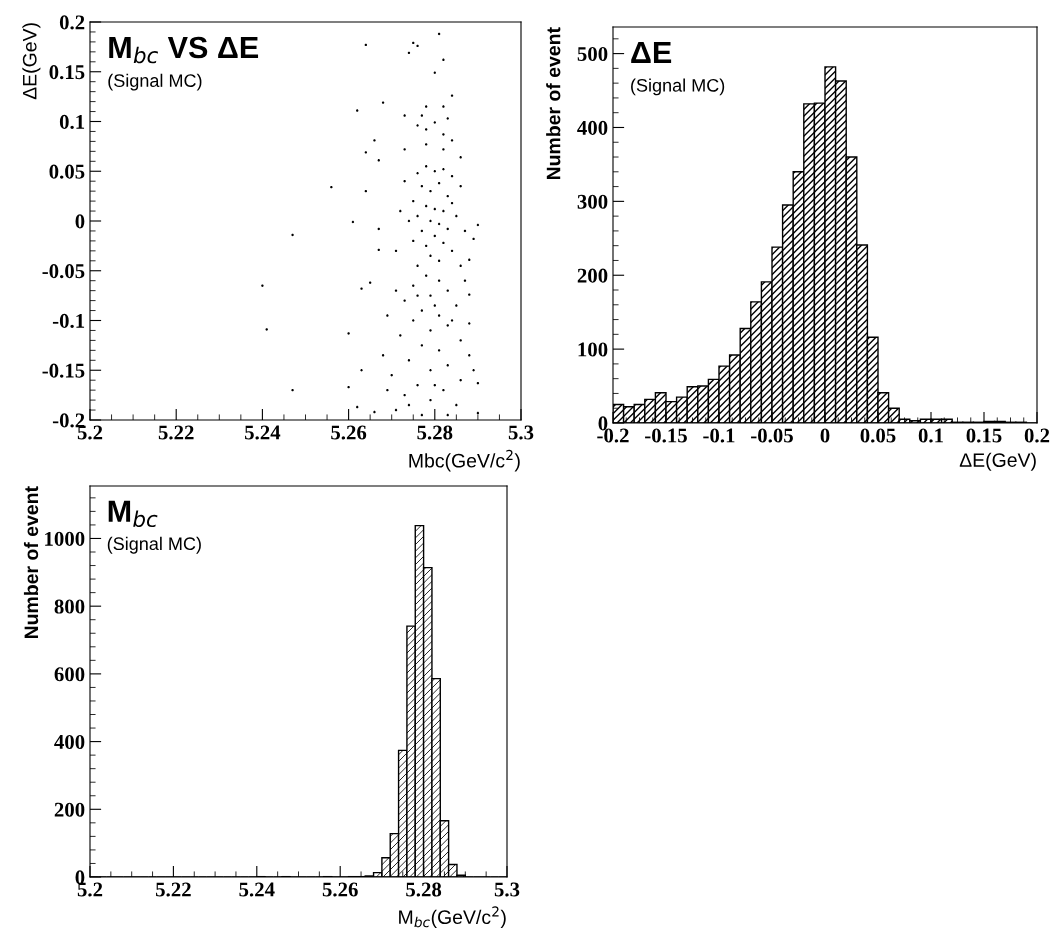 The image size is (1054, 939). Describe the element at coordinates (72, 122) in the screenshot. I see `y-tick-label: 0.1` at that location.